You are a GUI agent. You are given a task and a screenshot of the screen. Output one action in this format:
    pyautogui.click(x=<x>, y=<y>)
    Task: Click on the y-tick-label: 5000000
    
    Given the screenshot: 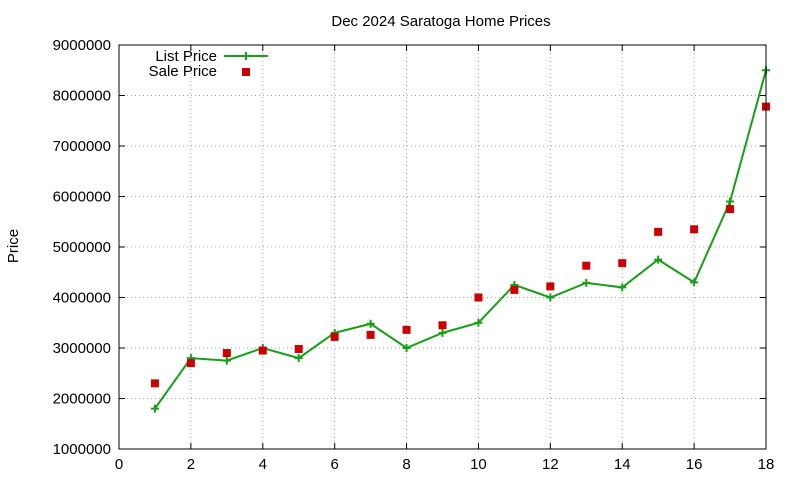 What is the action you would take?
    pyautogui.click(x=82, y=247)
    